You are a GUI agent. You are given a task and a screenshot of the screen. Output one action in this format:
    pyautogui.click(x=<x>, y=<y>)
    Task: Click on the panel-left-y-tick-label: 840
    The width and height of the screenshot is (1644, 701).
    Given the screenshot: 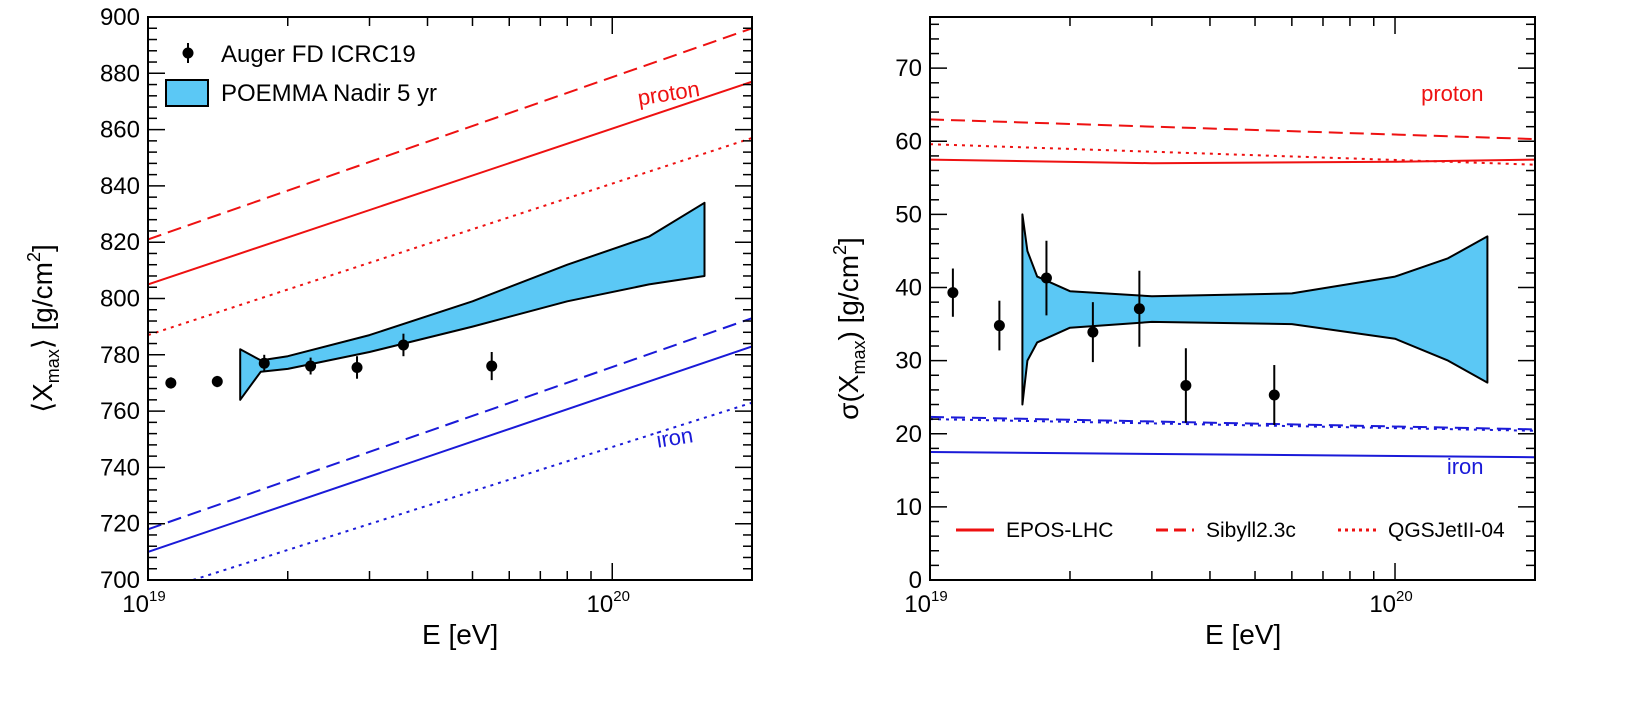 What is the action you would take?
    pyautogui.click(x=120, y=186)
    